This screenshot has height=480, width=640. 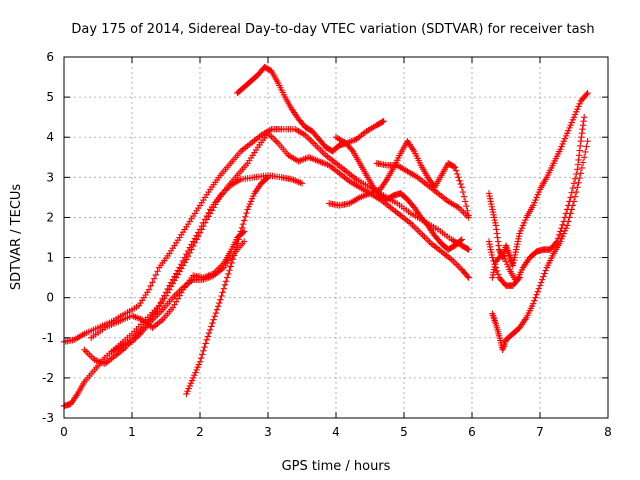 What do you see at coordinates (200, 432) in the screenshot?
I see `x-tick-label: 2` at bounding box center [200, 432].